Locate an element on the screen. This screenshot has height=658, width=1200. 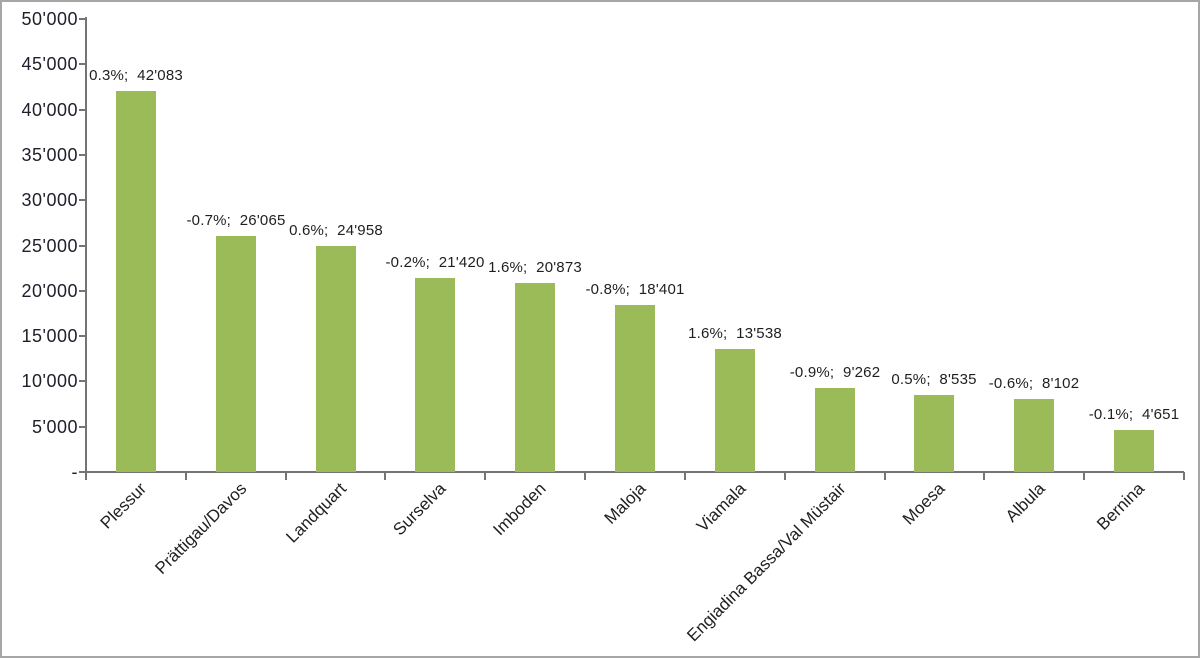
bar-engiadina-bassa-val-m-stair is located at coordinates (835, 430).